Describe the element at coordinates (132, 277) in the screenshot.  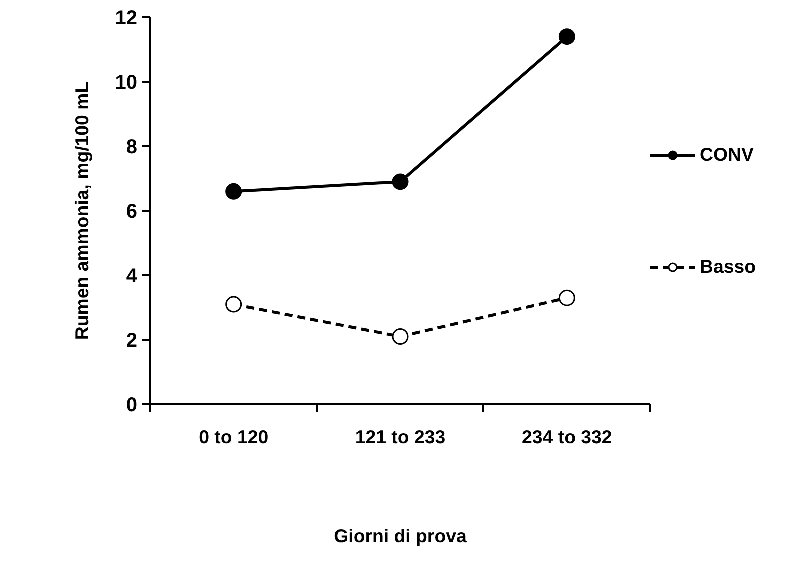
I see `y-tick-label: 4` at that location.